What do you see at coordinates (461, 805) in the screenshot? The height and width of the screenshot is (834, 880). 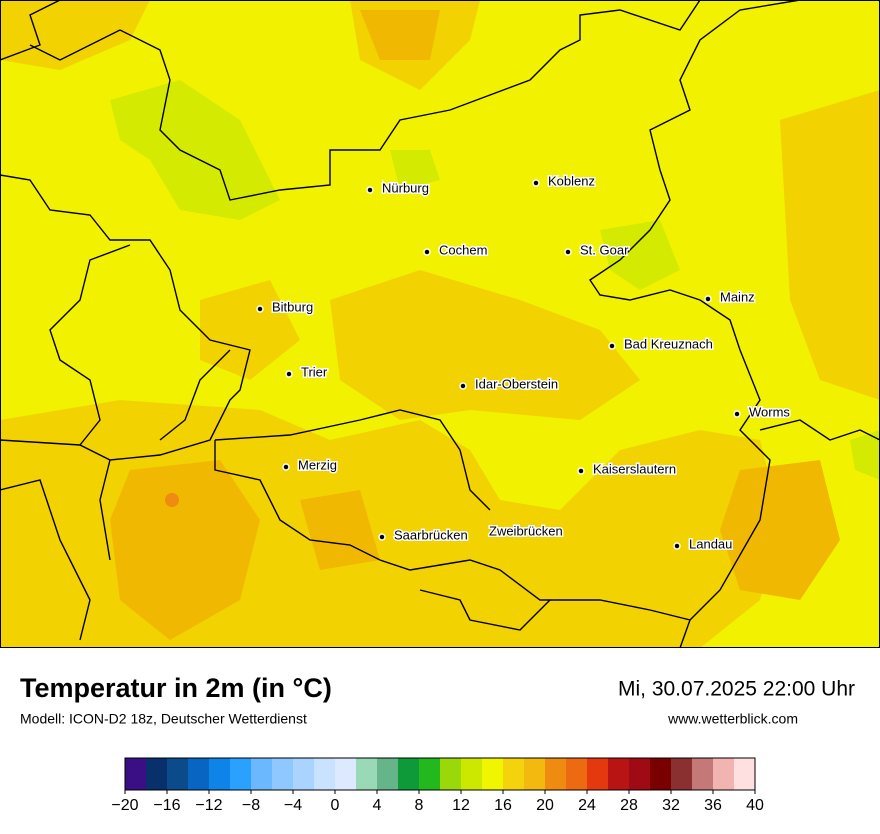 I see `colorbar-tick-label: 12` at bounding box center [461, 805].